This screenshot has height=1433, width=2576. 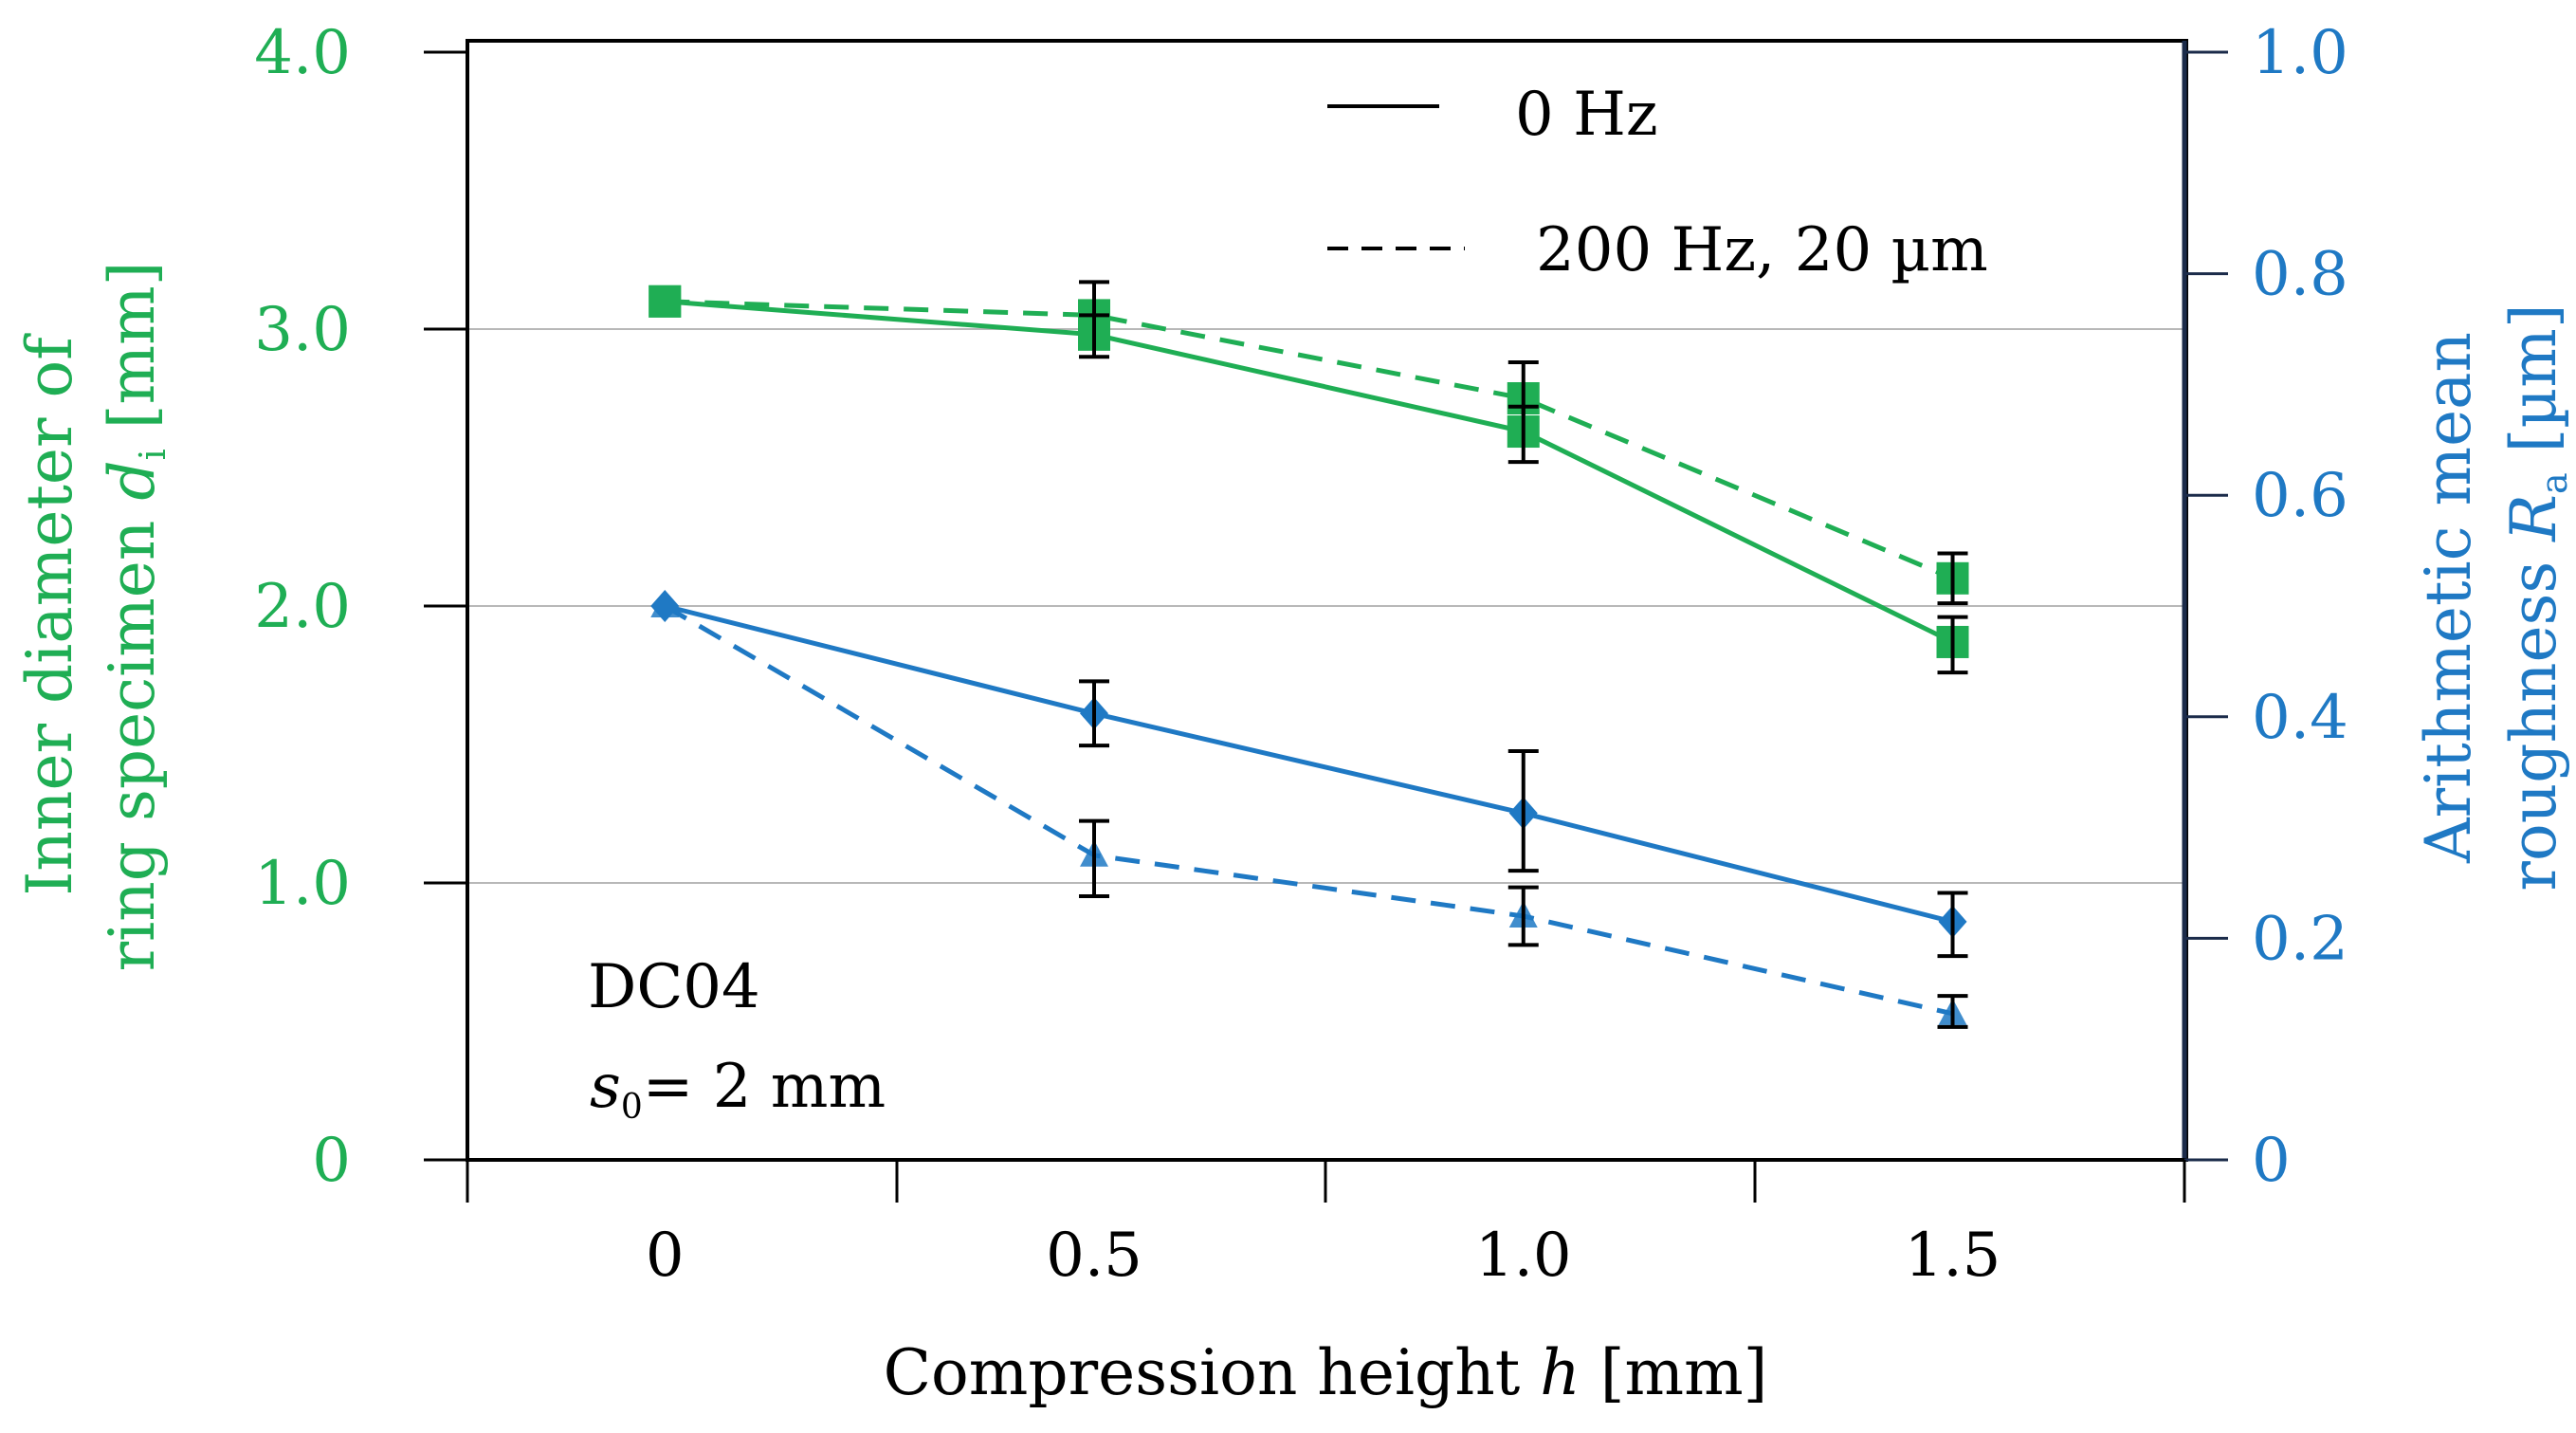 I want to click on marker-s0-p0, so click(x=665, y=301).